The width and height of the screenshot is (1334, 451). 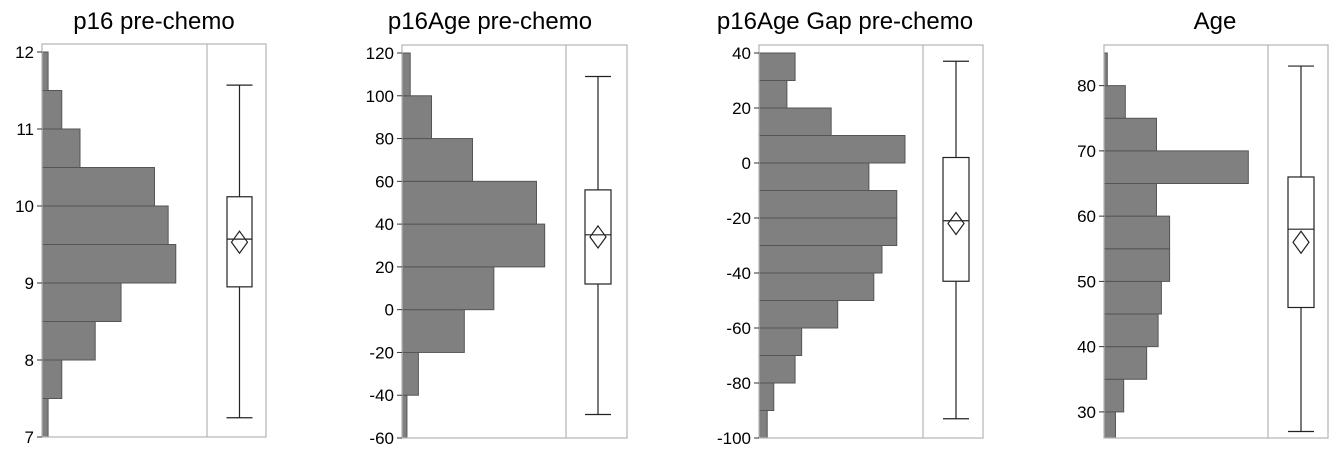 I want to click on chart-title: p16 pre-chemo, so click(x=153, y=21).